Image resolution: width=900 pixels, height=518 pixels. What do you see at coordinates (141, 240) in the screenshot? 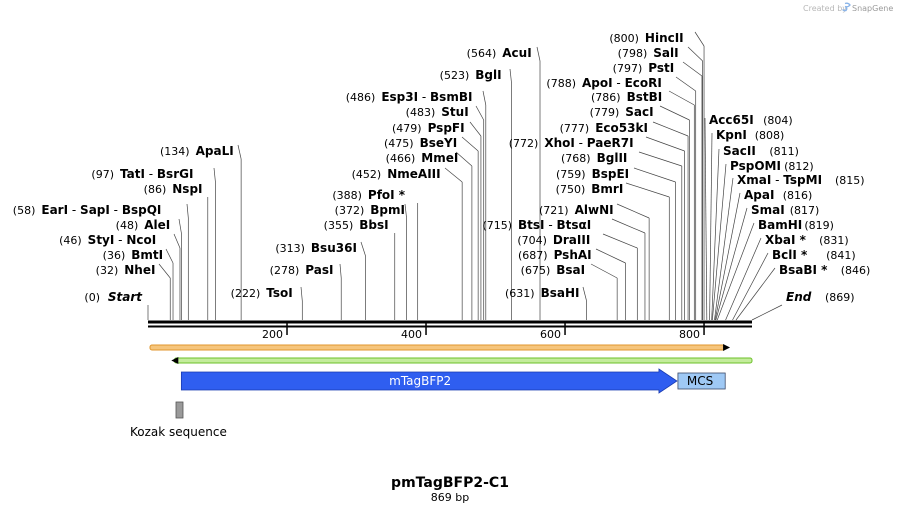
I see `enzyme-name: NcoI` at bounding box center [141, 240].